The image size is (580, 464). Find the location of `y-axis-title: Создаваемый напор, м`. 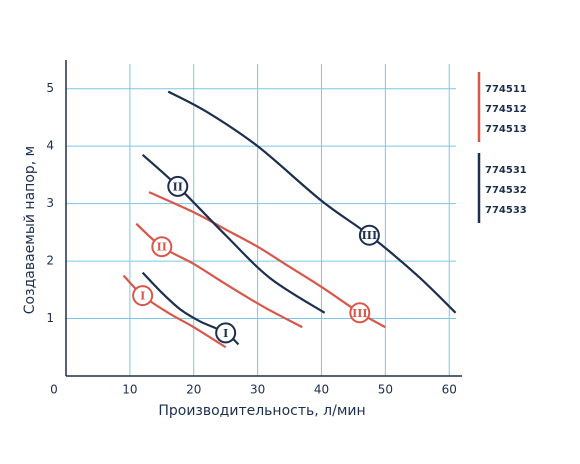

y-axis-title: Создаваемый напор, м is located at coordinates (30, 230).